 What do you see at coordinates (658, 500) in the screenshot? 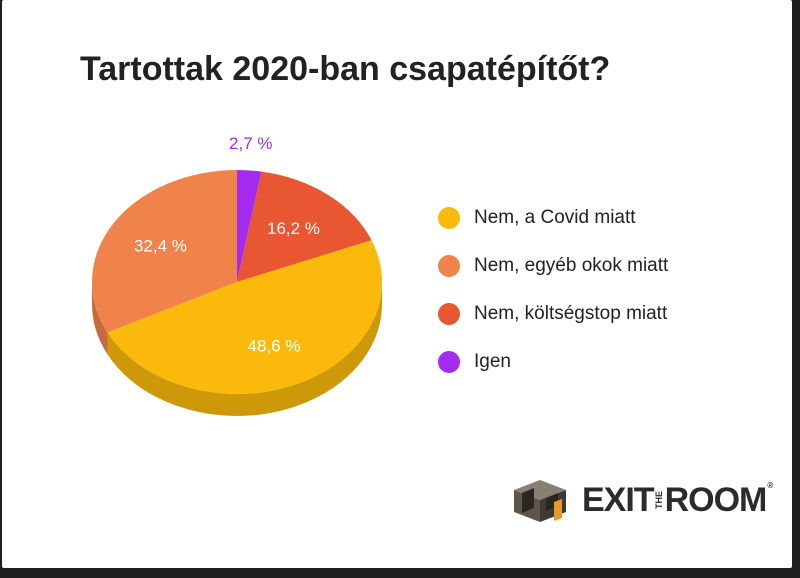
I see `logo-the: THE` at bounding box center [658, 500].